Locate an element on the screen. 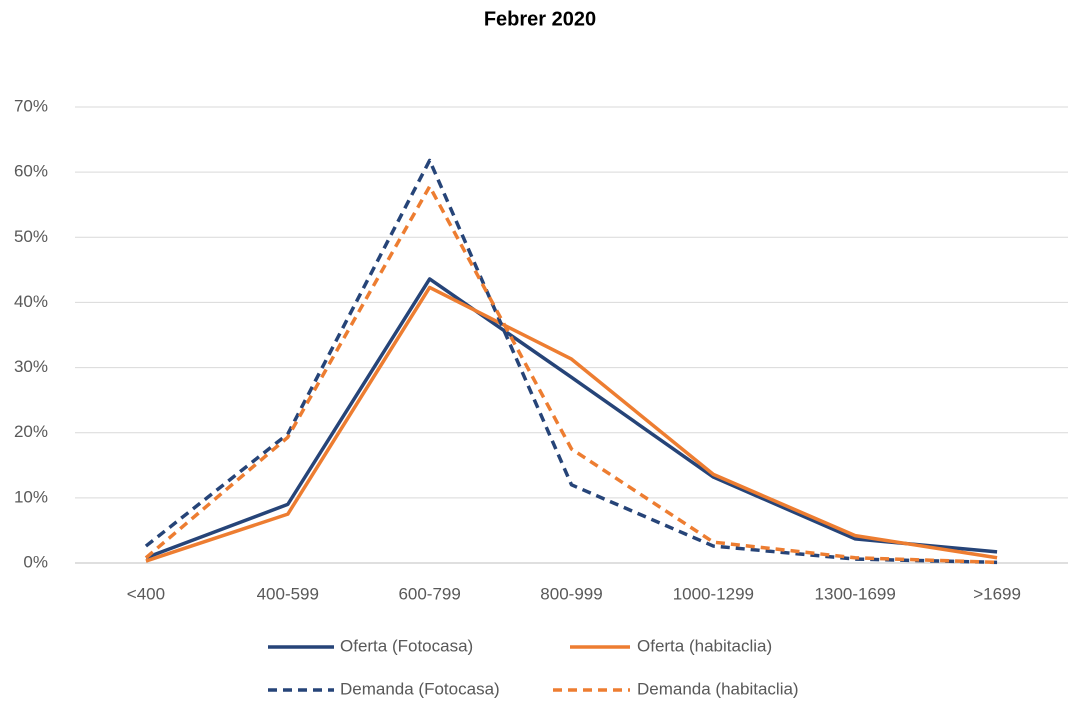 Image resolution: width=1079 pixels, height=706 pixels. y-tick-label: 30% is located at coordinates (31, 366).